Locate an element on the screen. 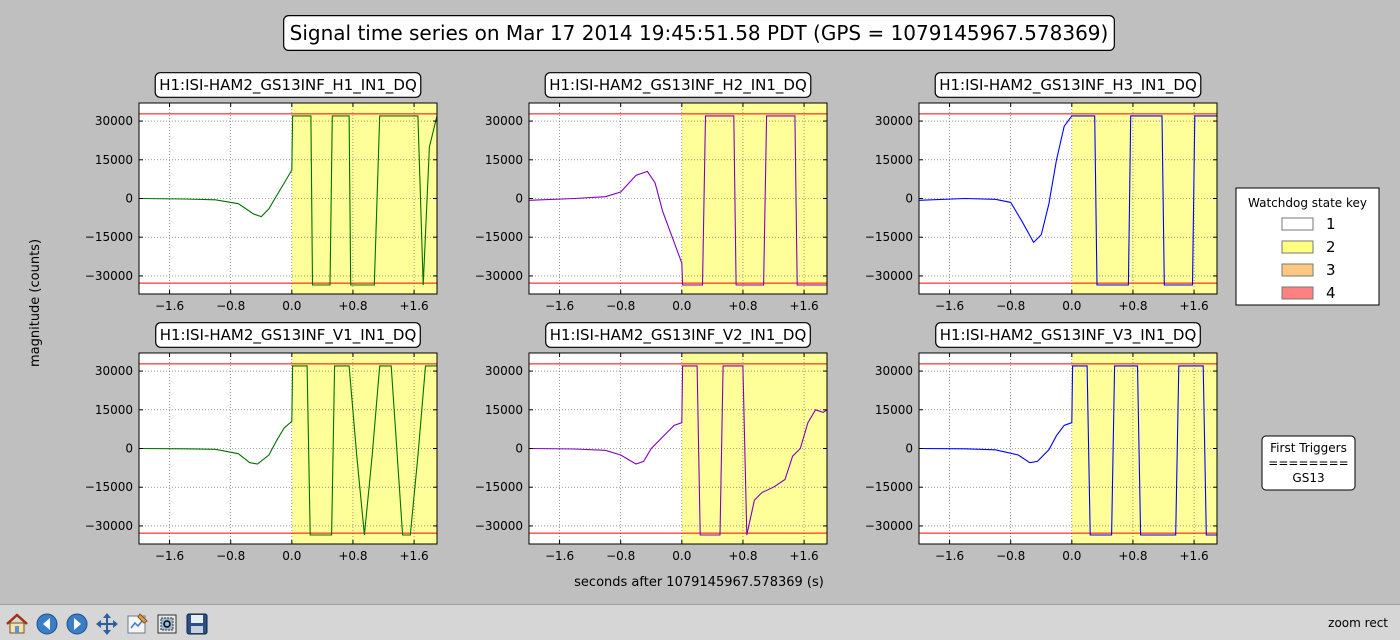 The image size is (1400, 640). save-button is located at coordinates (197, 624).